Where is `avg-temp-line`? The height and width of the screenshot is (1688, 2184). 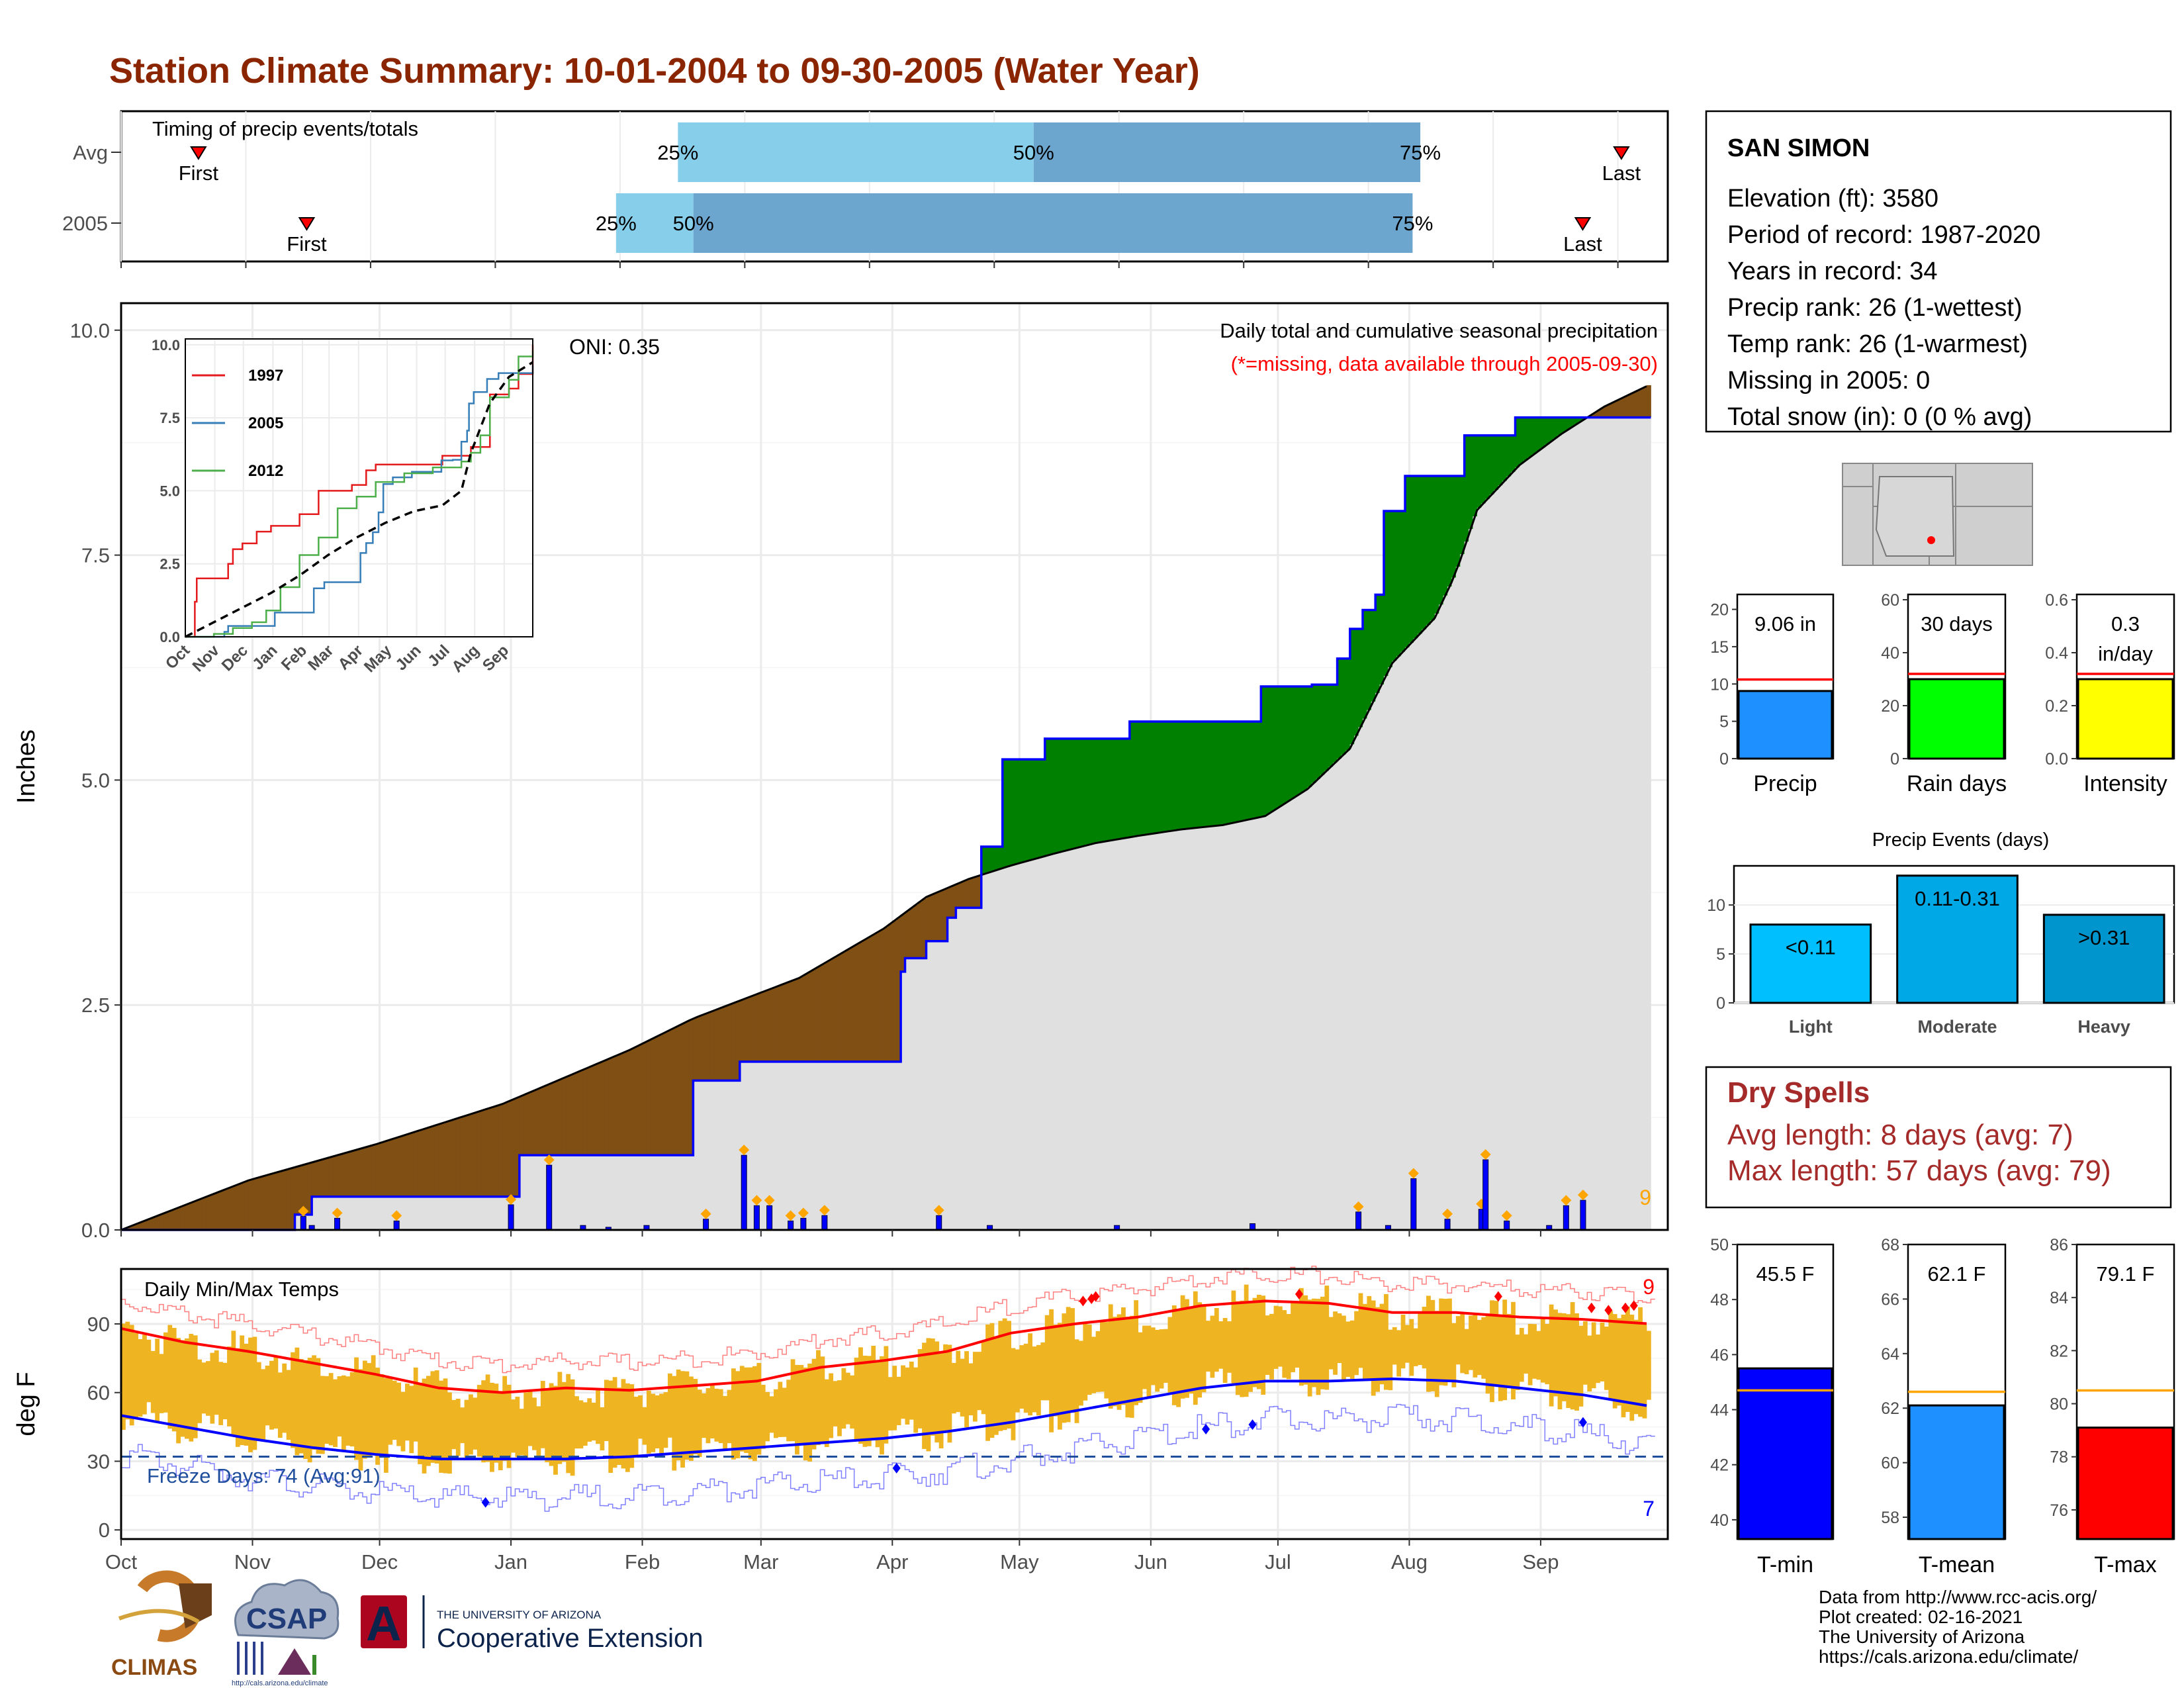 avg-temp-line is located at coordinates (883, 1418).